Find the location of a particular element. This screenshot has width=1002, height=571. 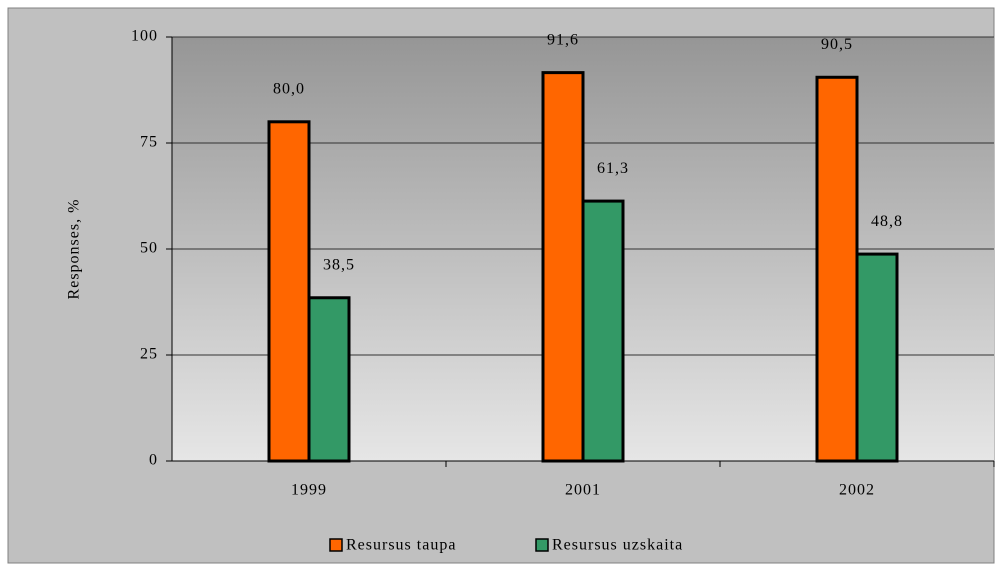

value-label: 91,6 is located at coordinates (563, 39).